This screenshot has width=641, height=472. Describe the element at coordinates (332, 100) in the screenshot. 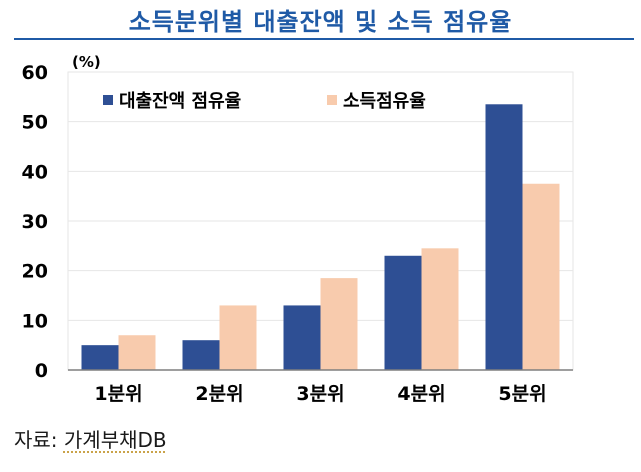

I see `legend-swatch-income` at that location.